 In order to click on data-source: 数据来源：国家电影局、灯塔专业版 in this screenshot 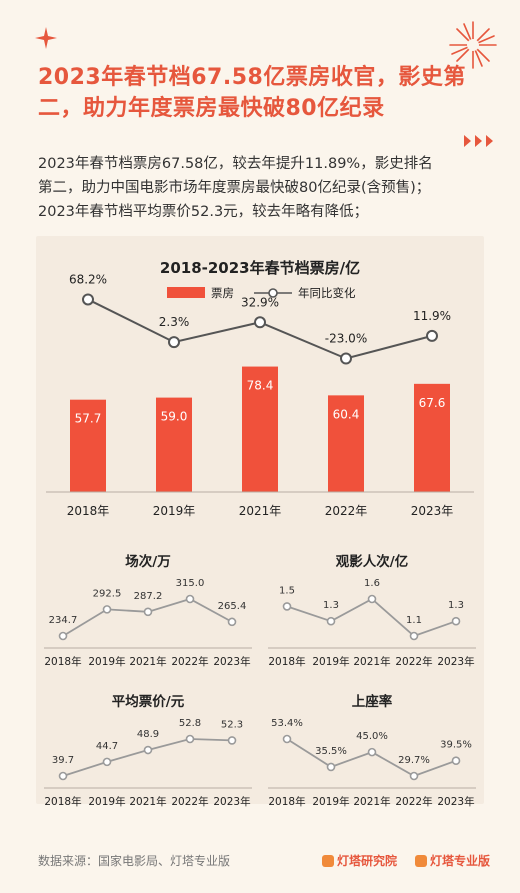, I will do `click(134, 861)`.